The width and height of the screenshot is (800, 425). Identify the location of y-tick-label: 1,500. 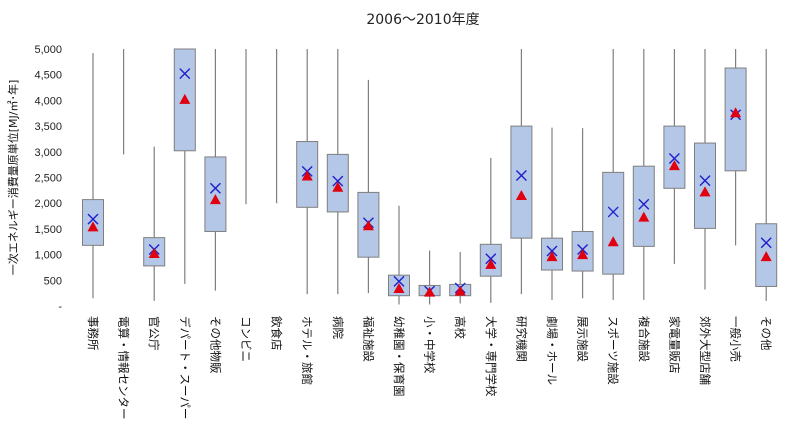
(48, 230).